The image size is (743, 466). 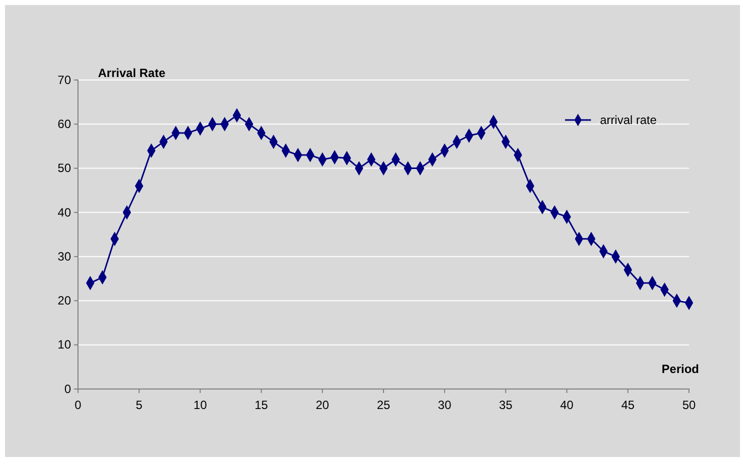 What do you see at coordinates (139, 405) in the screenshot?
I see `x-tick-label: 5` at bounding box center [139, 405].